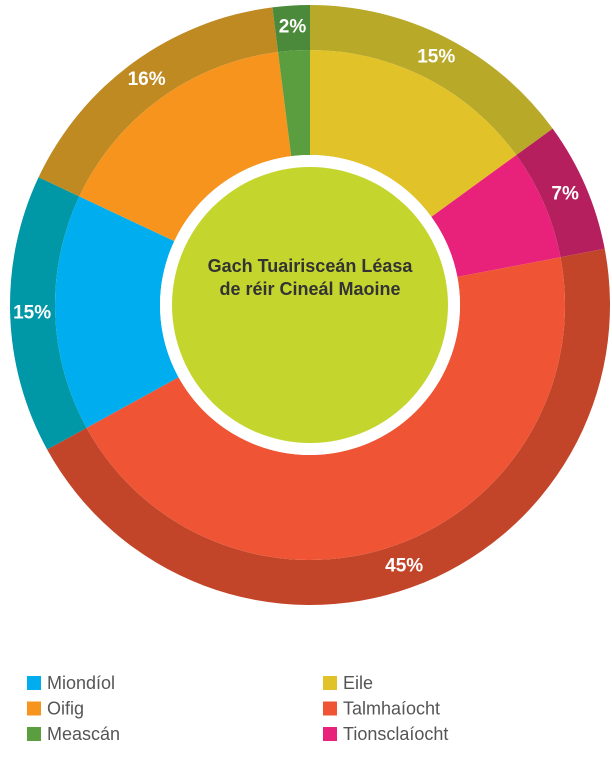  What do you see at coordinates (81, 683) in the screenshot?
I see `legend-label: Miondíol` at bounding box center [81, 683].